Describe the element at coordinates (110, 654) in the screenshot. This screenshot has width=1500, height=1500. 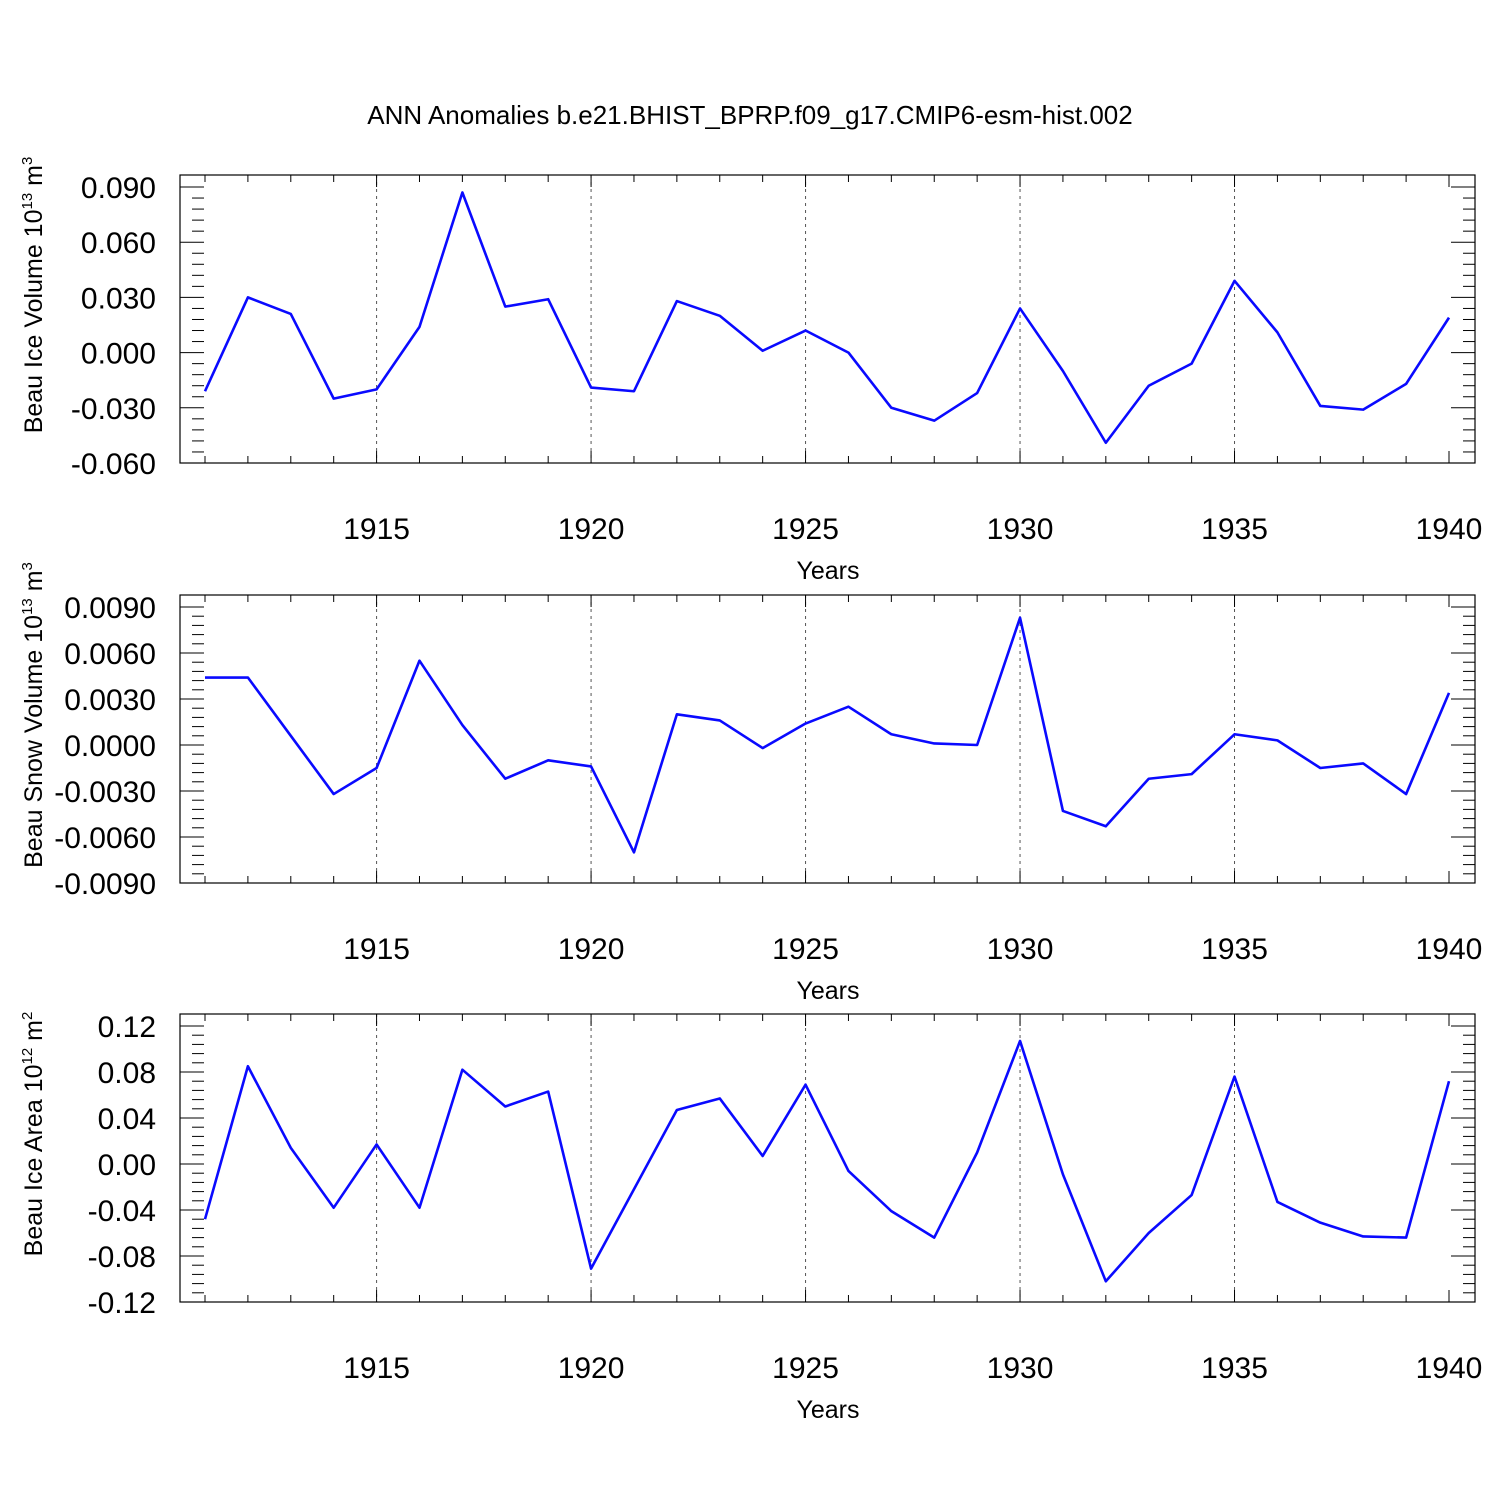
I see `y-tick-label: 0.0060` at that location.